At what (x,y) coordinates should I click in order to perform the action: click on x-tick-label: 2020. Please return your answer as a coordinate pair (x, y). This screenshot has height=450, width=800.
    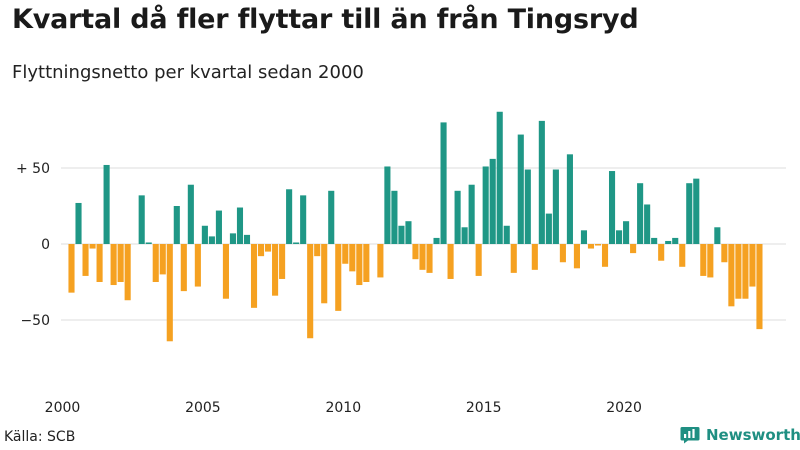
    Looking at the image, I should click on (624, 408).